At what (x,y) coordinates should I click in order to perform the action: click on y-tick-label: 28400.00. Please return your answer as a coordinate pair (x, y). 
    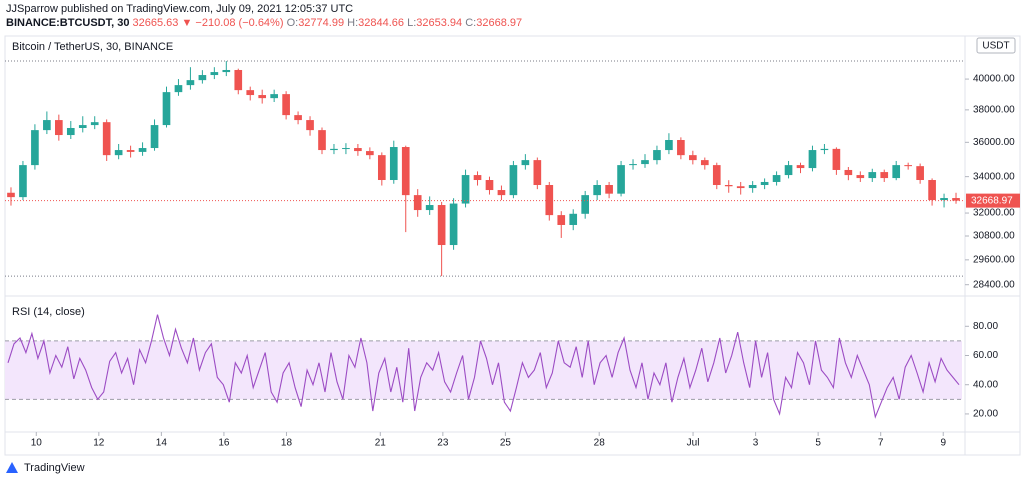
    Looking at the image, I should click on (994, 284).